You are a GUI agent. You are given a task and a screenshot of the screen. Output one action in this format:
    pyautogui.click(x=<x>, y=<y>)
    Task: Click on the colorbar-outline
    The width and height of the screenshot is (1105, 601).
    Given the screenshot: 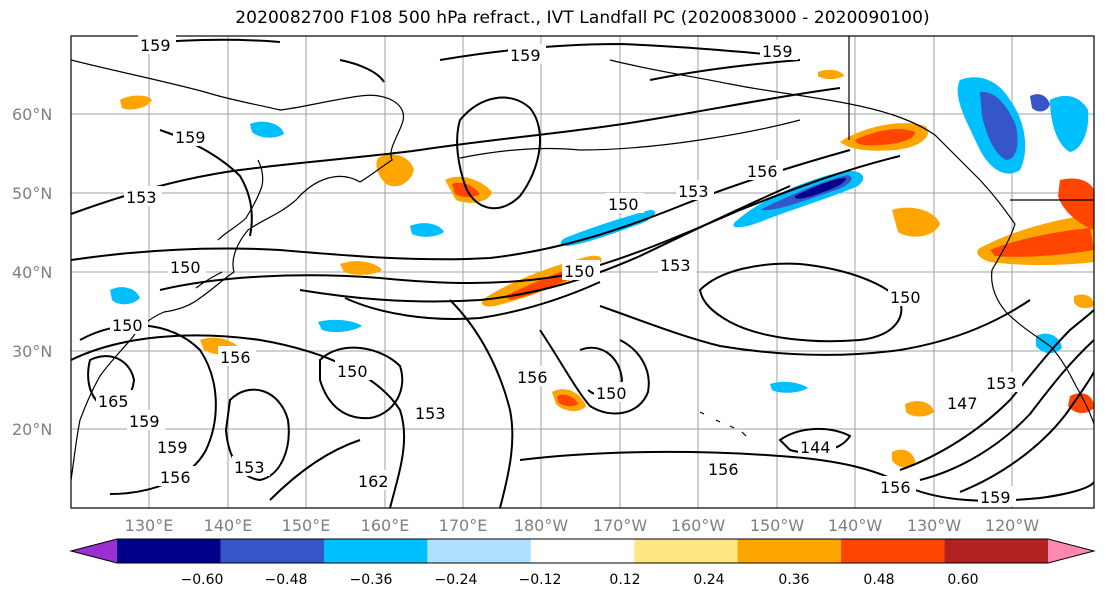 What is the action you would take?
    pyautogui.click(x=582, y=551)
    